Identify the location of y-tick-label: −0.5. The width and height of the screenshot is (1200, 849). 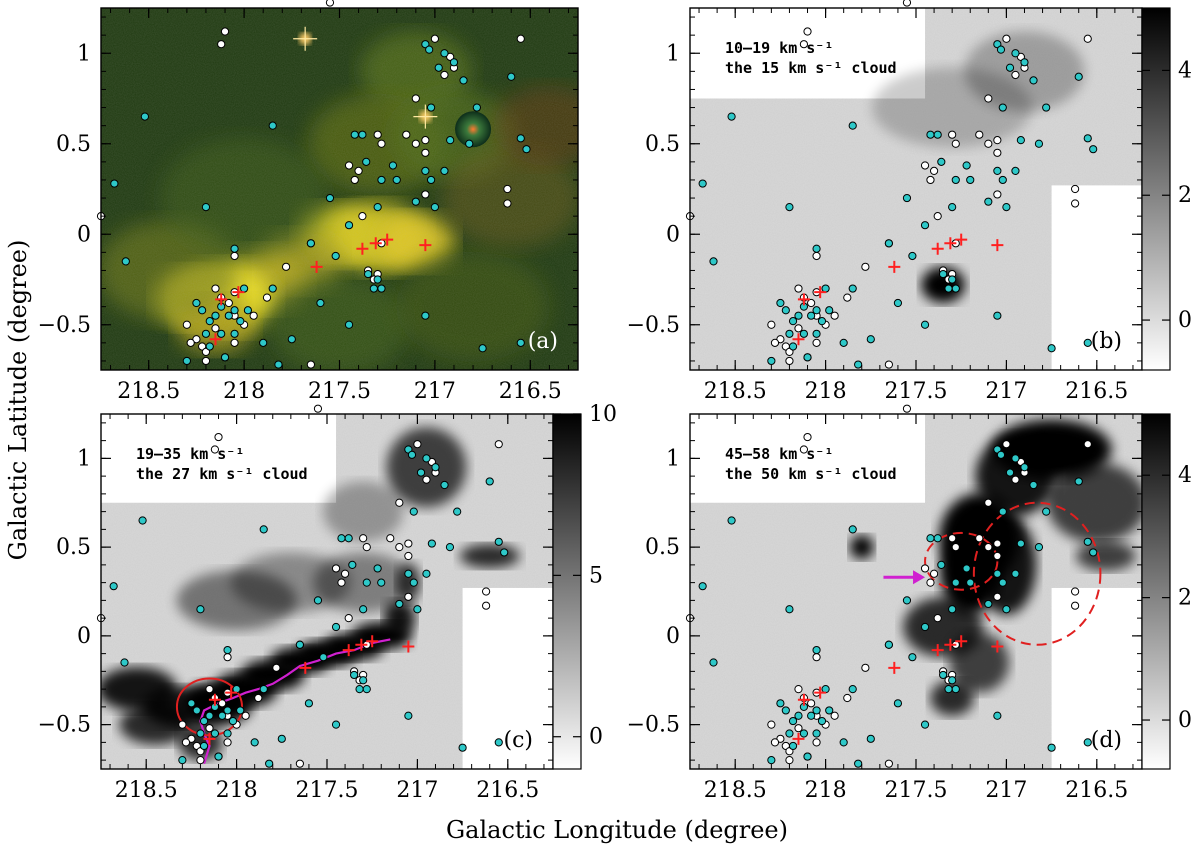
(64, 725).